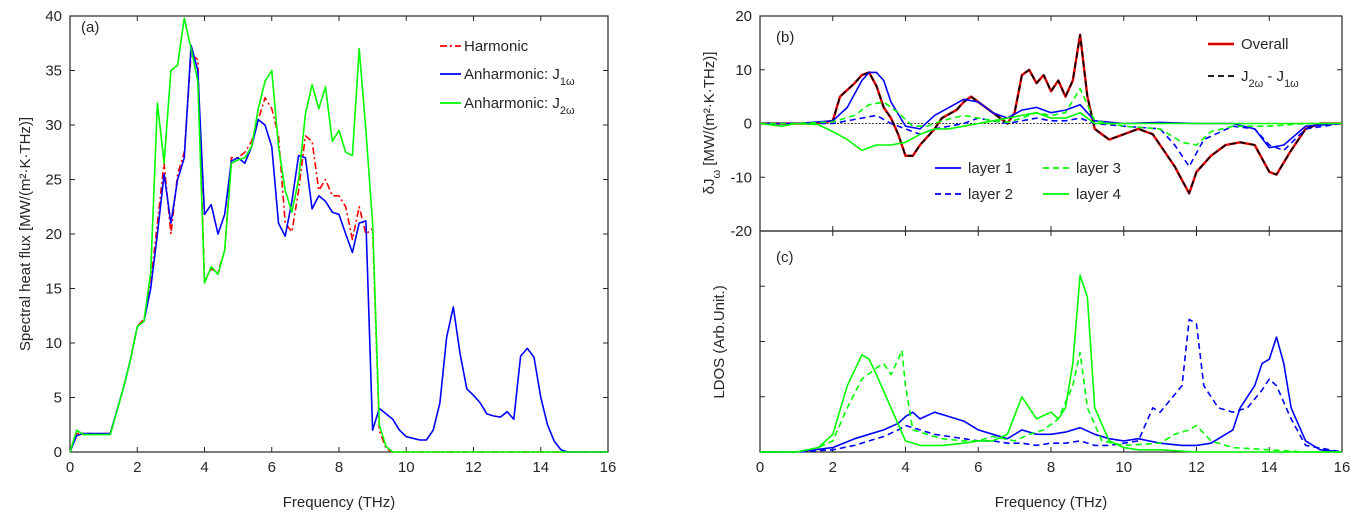 This screenshot has width=1371, height=516. I want to click on panel-label-a: (a), so click(90, 27).